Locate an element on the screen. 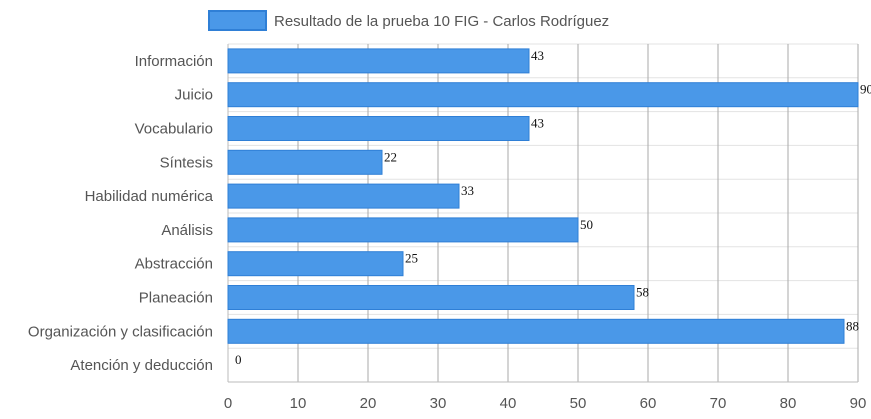  data-label: 58 is located at coordinates (642, 292).